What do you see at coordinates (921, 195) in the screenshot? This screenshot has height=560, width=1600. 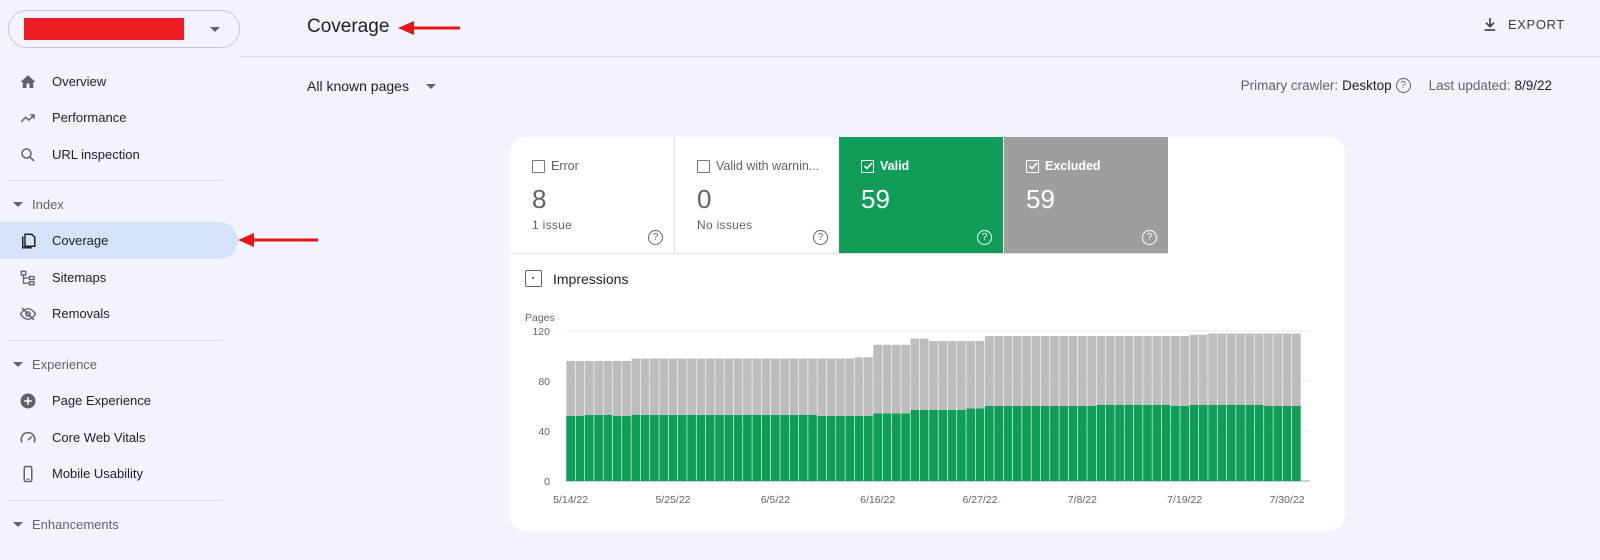 I see `tile-valid: Valid 59 ?` at bounding box center [921, 195].